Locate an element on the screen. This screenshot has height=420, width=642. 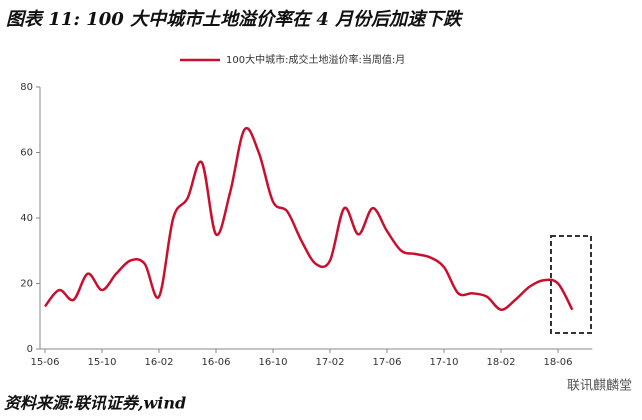
y-tick-label: 80 is located at coordinates (26, 87).